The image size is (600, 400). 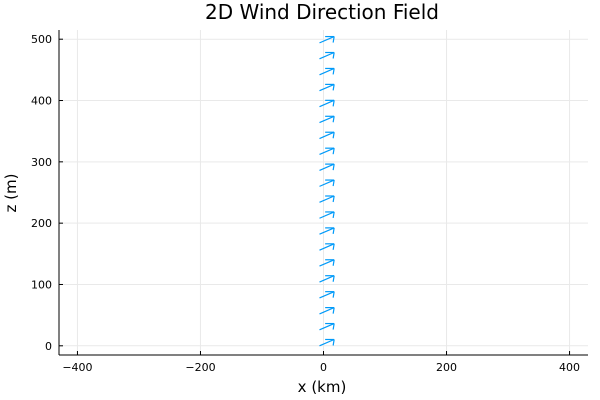 What do you see at coordinates (41, 39) in the screenshot?
I see `y-tick-label: 500` at bounding box center [41, 39].